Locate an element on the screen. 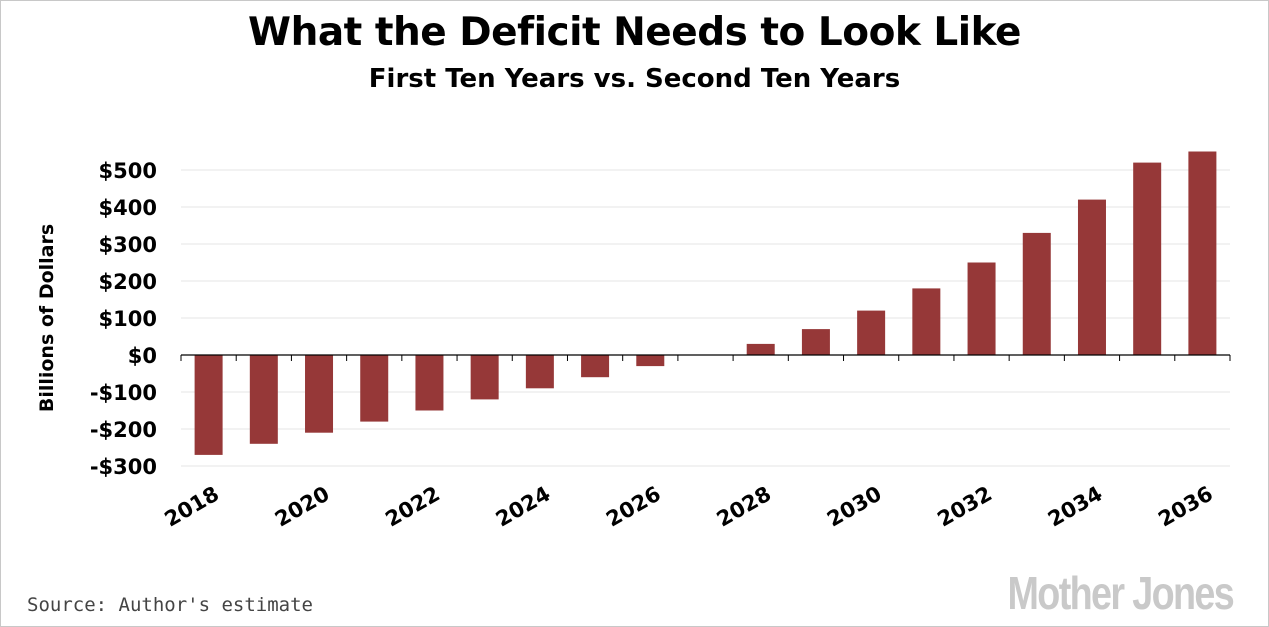 Image resolution: width=1269 pixels, height=627 pixels. bar-2036 is located at coordinates (1202, 253).